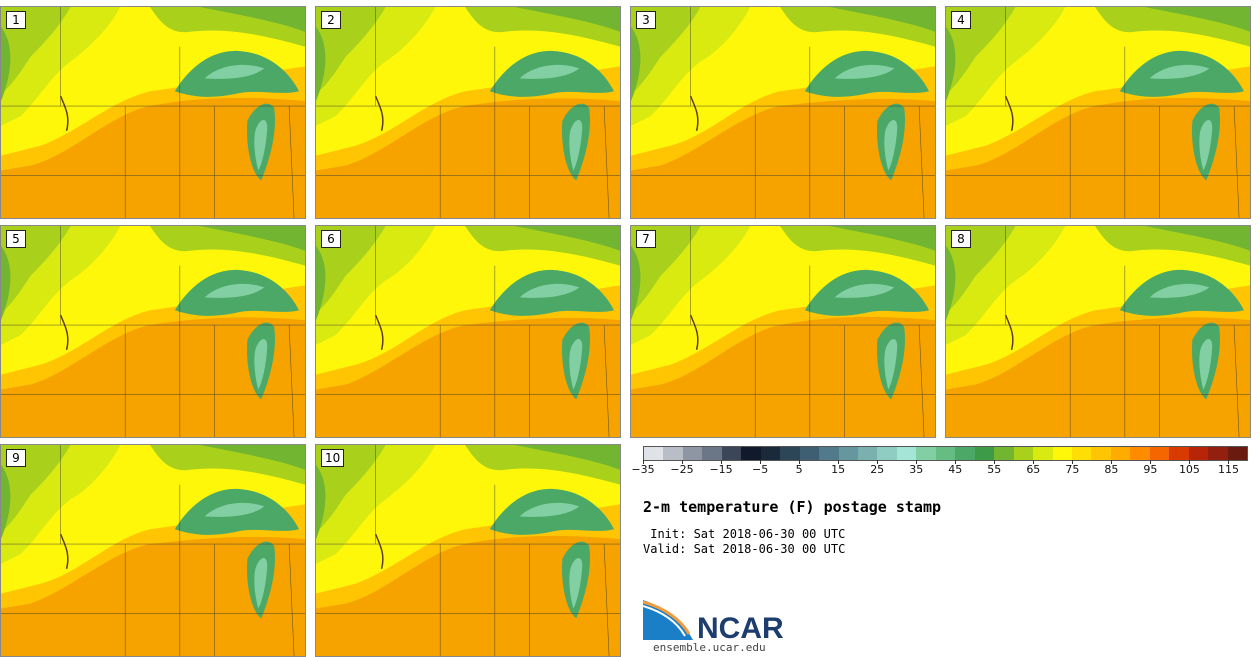 This screenshot has height=657, width=1260. I want to click on colorbar-tick-label: 5, so click(799, 469).